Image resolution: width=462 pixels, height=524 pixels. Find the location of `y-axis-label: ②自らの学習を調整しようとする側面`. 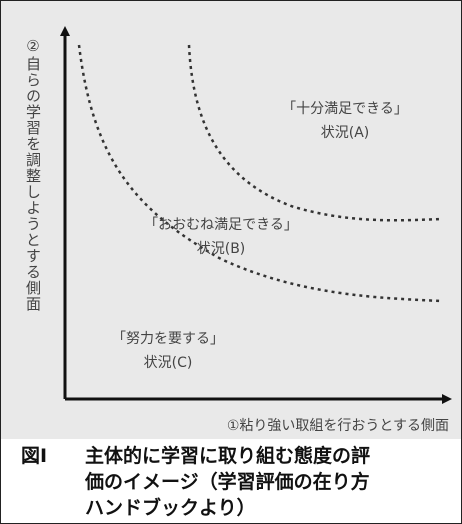

y-axis-label: ②自らの学習を調整しようとする側面 is located at coordinates (33, 174).